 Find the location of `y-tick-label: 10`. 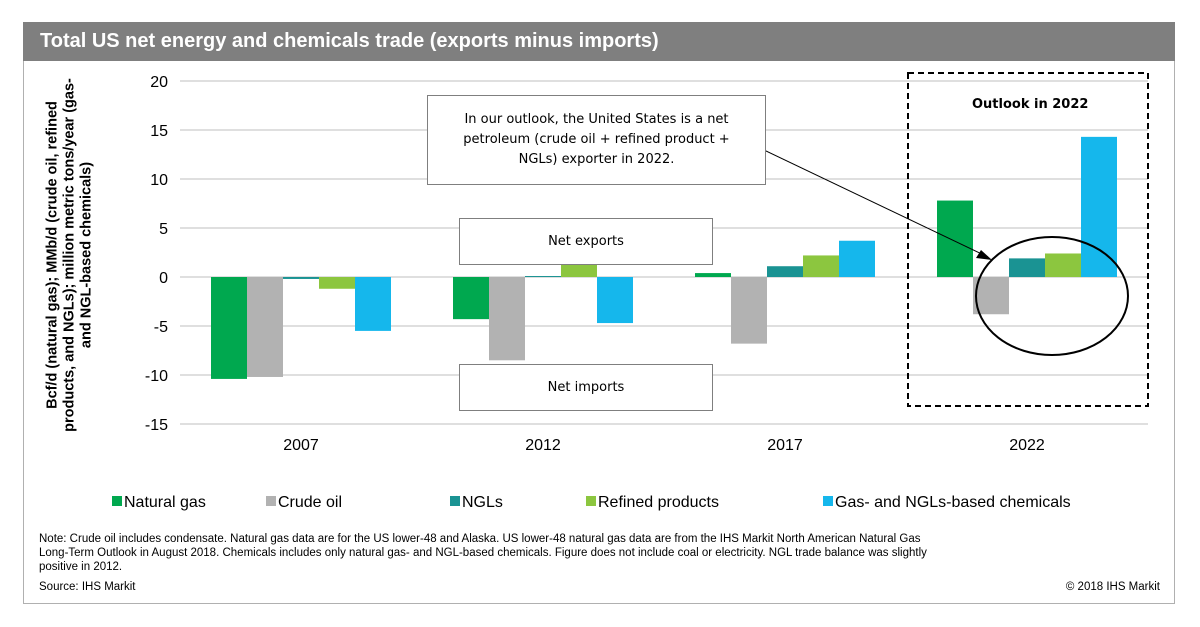

y-tick-label: 10 is located at coordinates (159, 180).